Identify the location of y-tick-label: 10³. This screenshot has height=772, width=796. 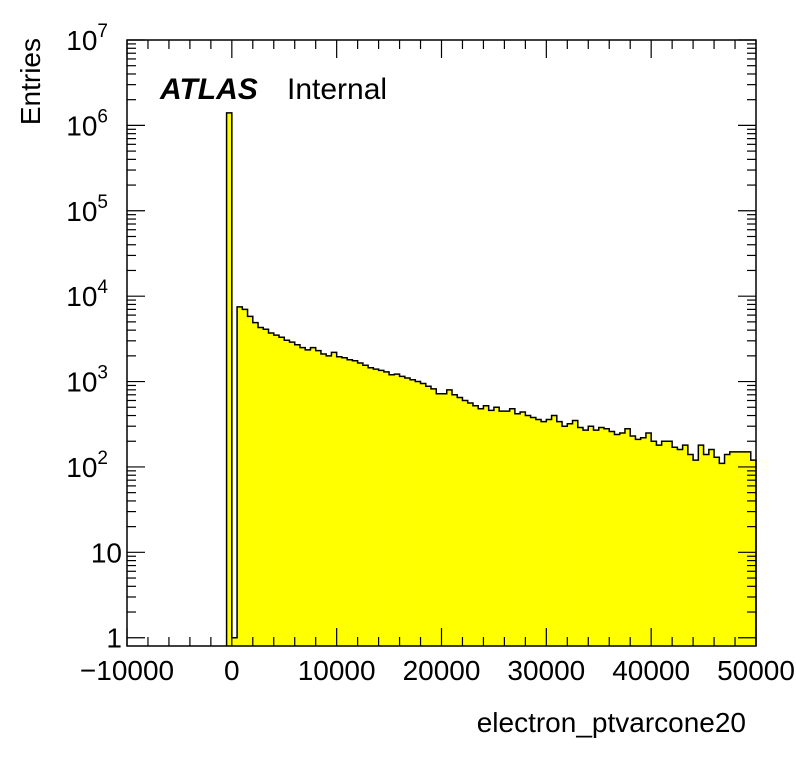
(87, 380).